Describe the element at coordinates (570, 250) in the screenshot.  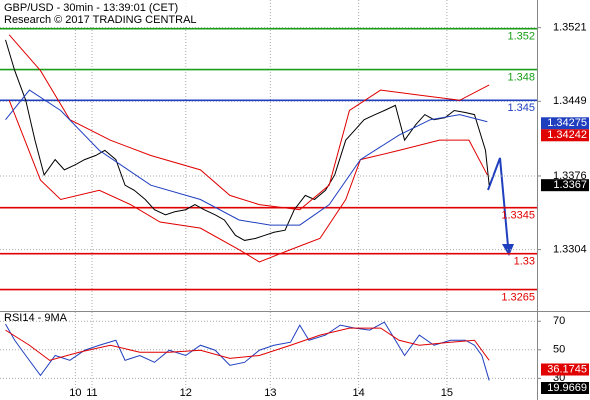
I see `y-tick-label: 1.3304` at that location.